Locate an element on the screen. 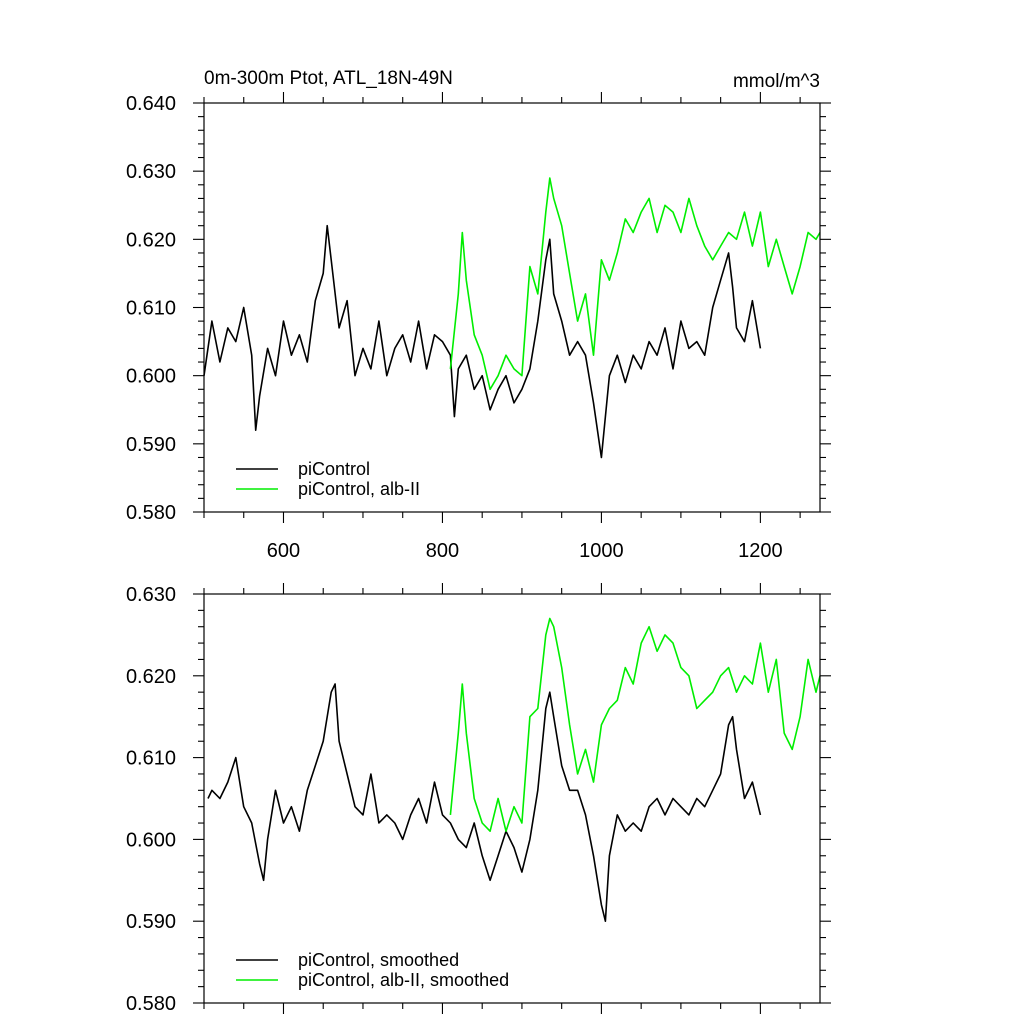 The height and width of the screenshot is (1024, 1024). top-x-tick-label: 600 is located at coordinates (283, 551).